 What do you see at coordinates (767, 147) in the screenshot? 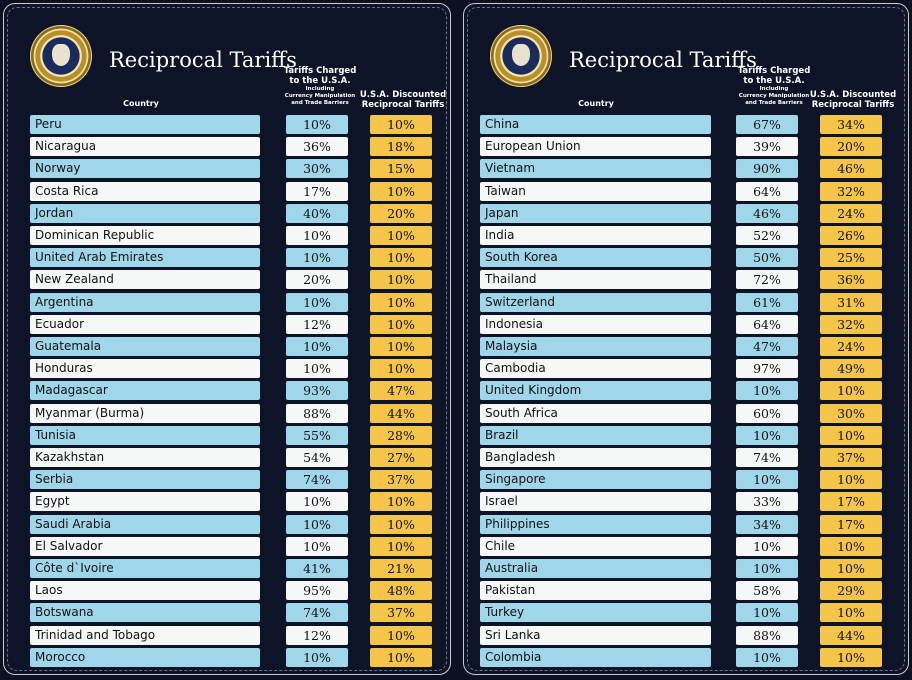
I see `charged-cell: 39%` at bounding box center [767, 147].